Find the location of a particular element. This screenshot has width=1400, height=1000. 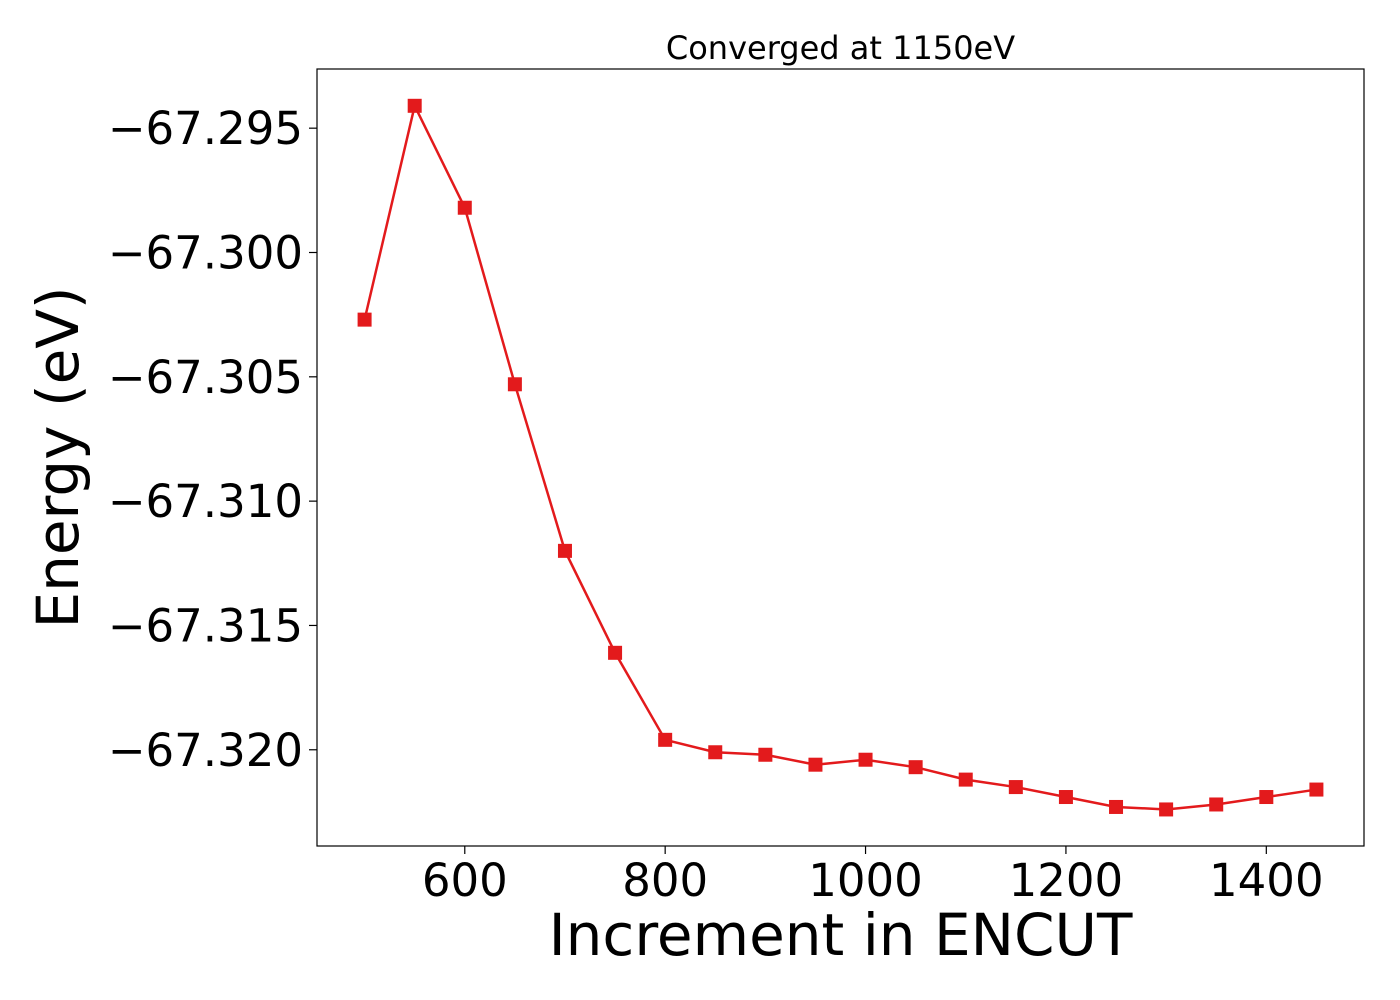

y-tick-label: −67.310 is located at coordinates (205, 501).